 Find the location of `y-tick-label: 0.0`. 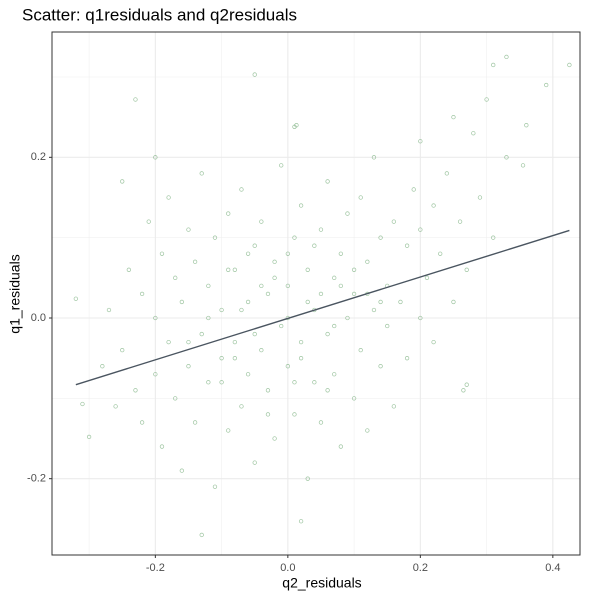

y-tick-label: 0.0 is located at coordinates (38, 318).